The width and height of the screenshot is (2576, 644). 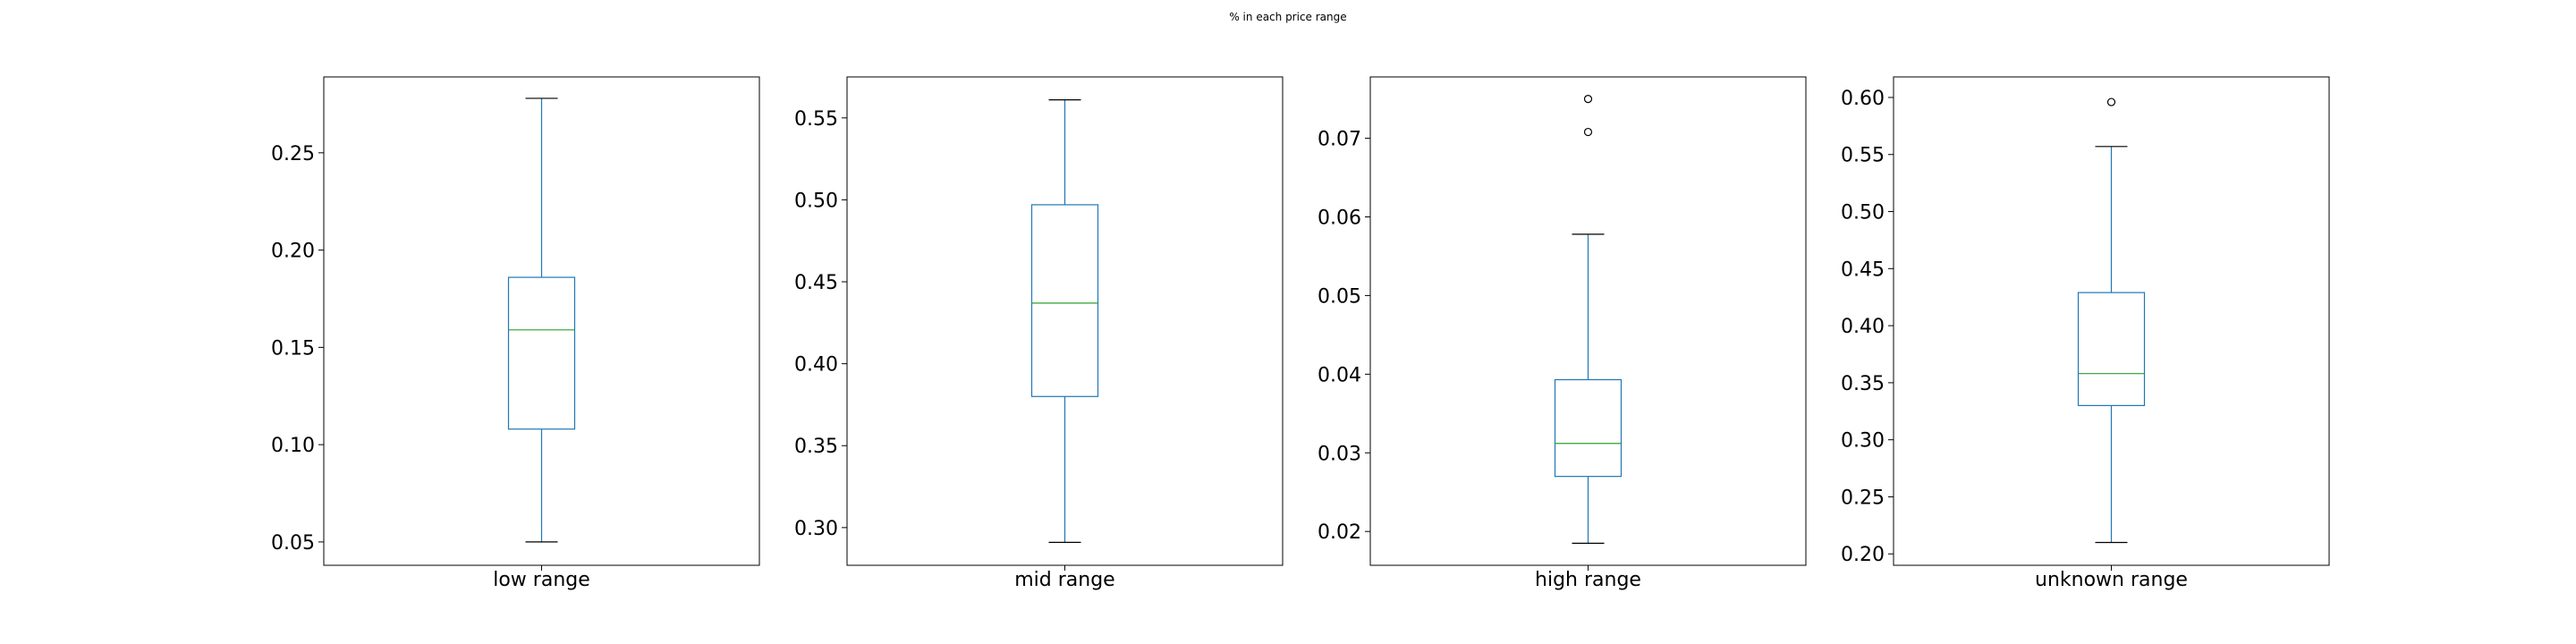 What do you see at coordinates (293, 446) in the screenshot?
I see `y-tick-label: 0.10` at bounding box center [293, 446].